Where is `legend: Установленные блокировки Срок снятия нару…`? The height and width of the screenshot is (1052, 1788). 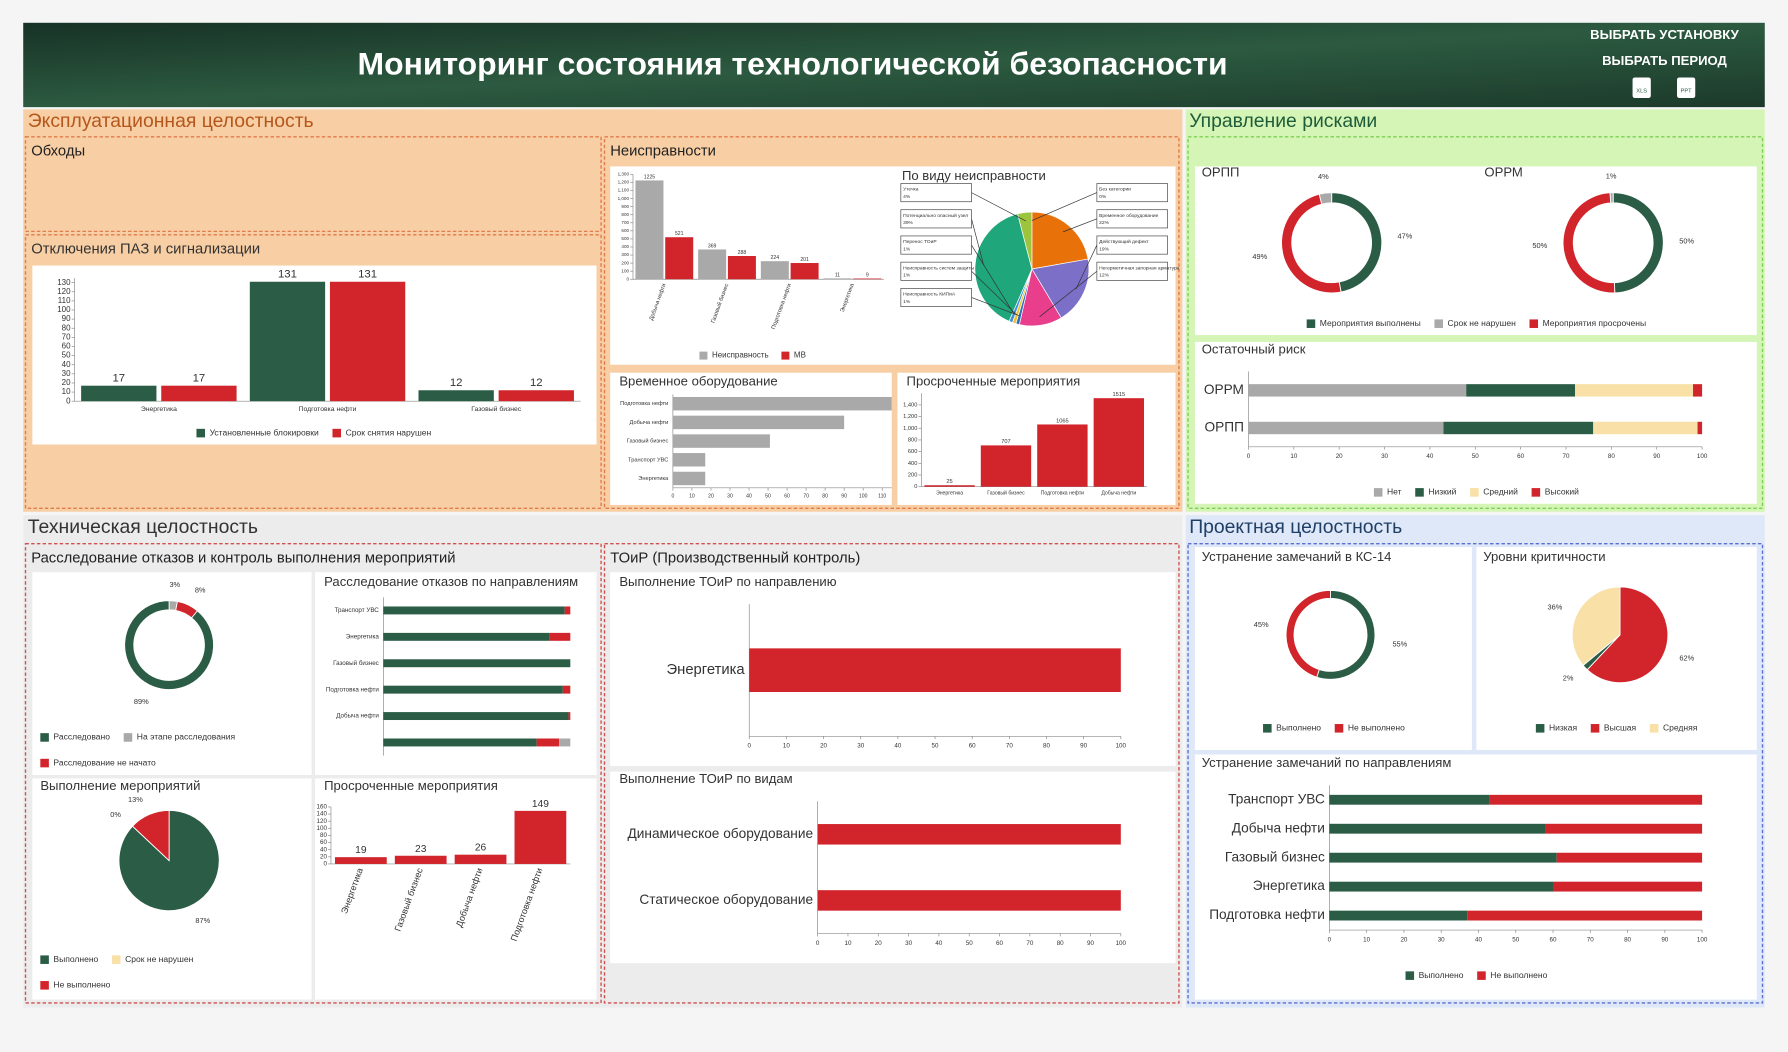
legend: Установленные блокировки Срок снятия нару… is located at coordinates (314, 432).